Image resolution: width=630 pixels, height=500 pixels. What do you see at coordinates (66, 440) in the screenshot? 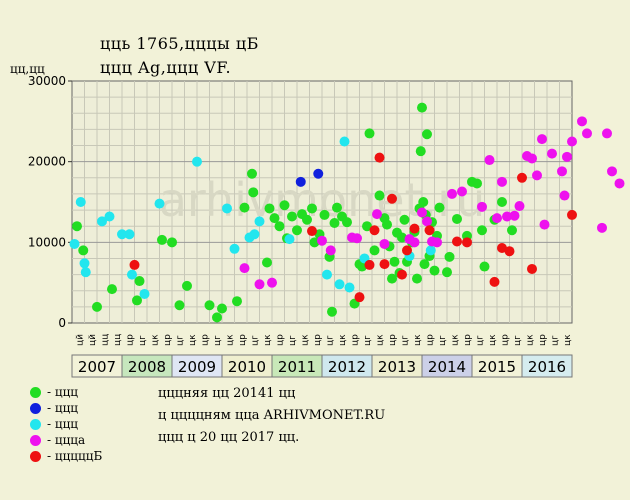
I see `legend-label-4: - цццa` at bounding box center [66, 440].